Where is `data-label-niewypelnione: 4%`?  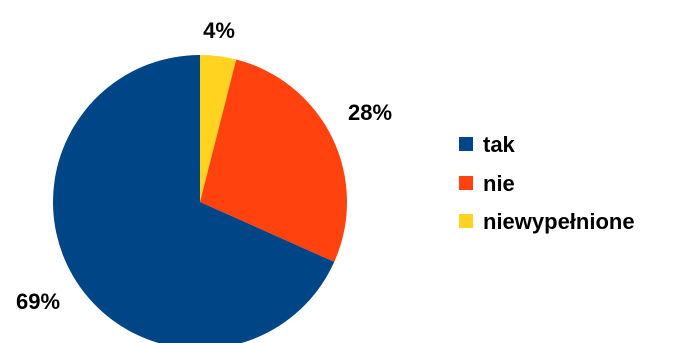 data-label-niewypelnione: 4% is located at coordinates (219, 30).